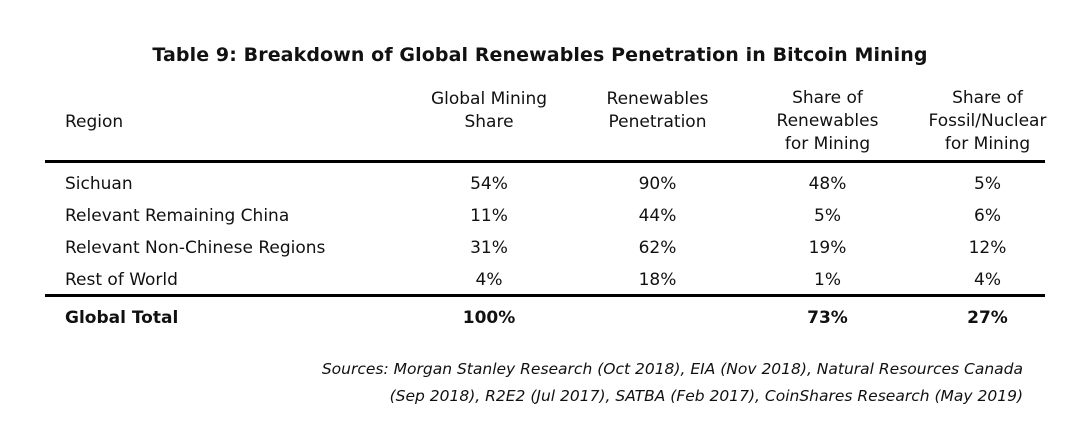 The height and width of the screenshot is (430, 1080). I want to click on cell-global-mining-share: 31%, so click(489, 248).